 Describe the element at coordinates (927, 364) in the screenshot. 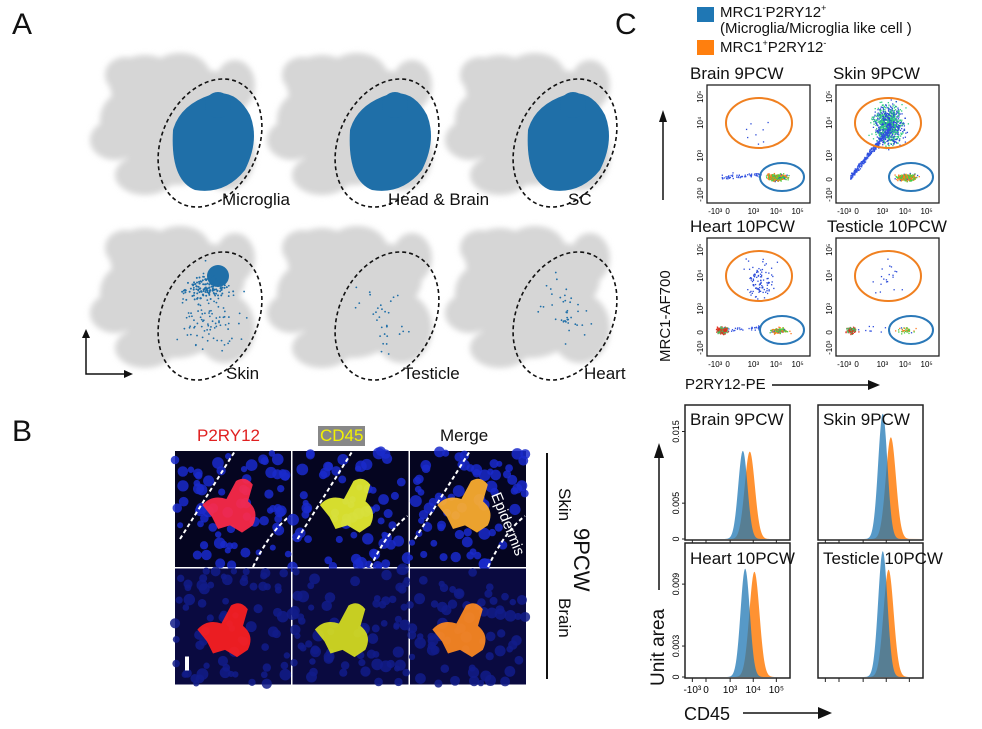

I see `x-tick-label: 10⁵` at that location.